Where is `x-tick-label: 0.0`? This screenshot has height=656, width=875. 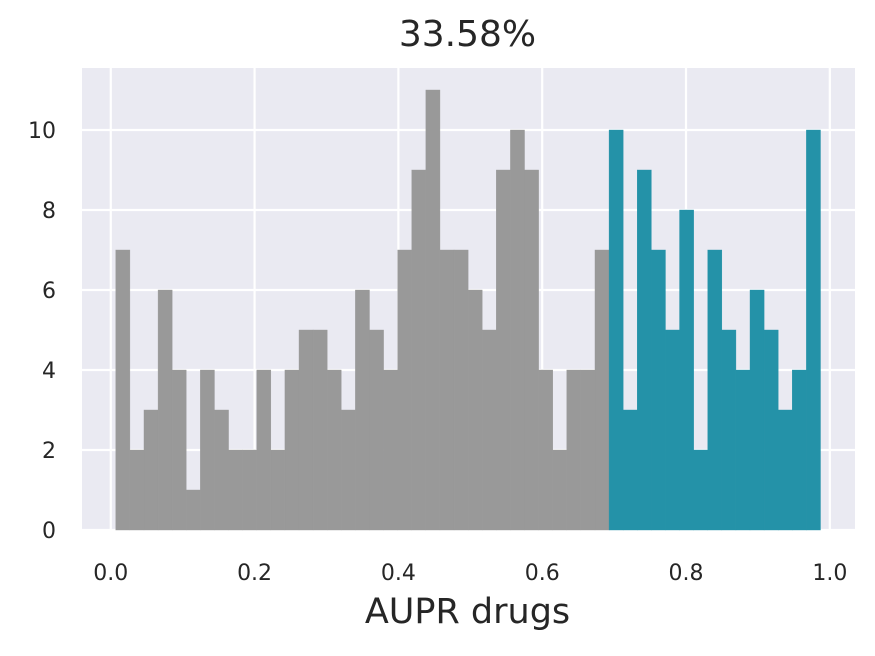
x-tick-label: 0.0 is located at coordinates (110, 573).